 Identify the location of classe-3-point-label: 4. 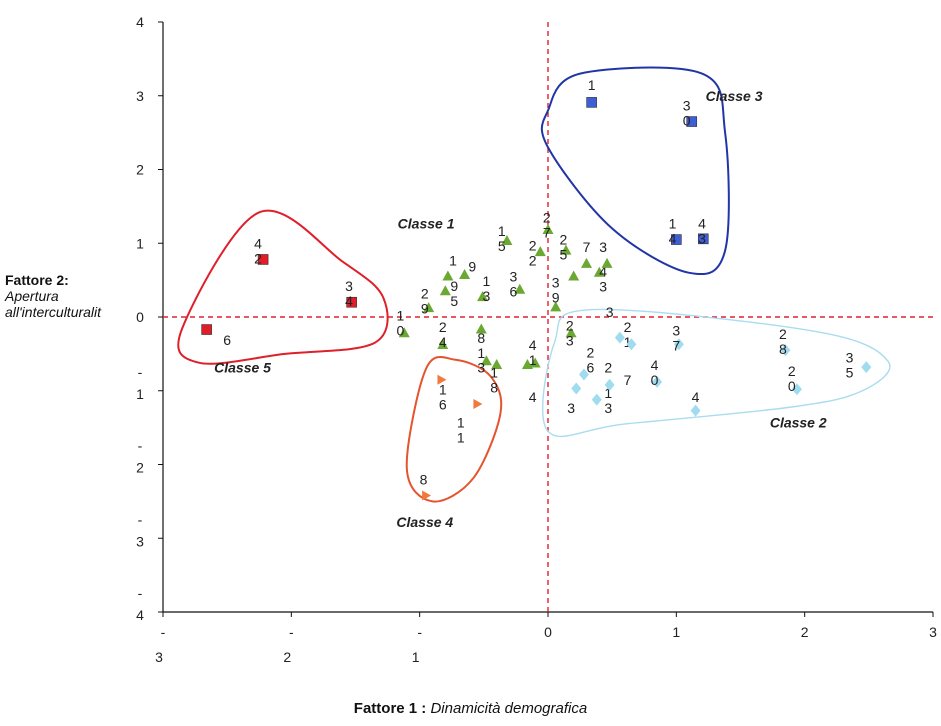
(702, 224).